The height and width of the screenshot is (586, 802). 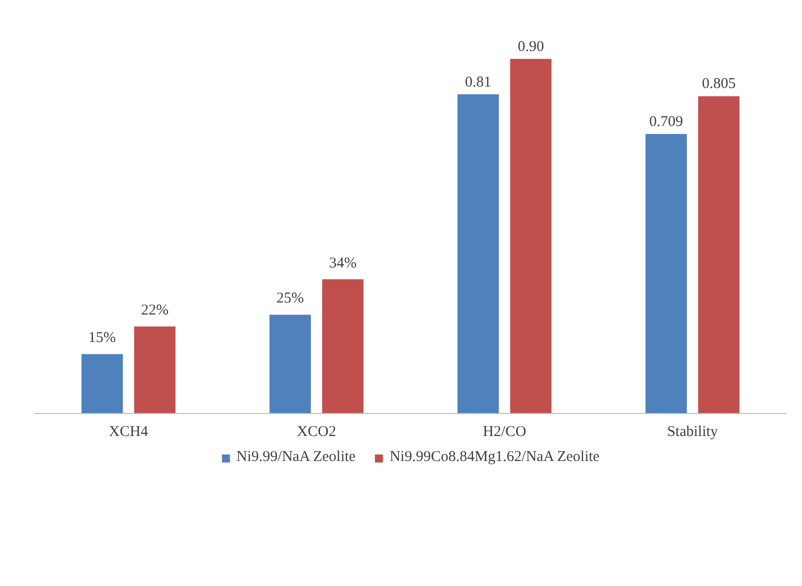 I want to click on x-tick-label: Stability, so click(x=692, y=432).